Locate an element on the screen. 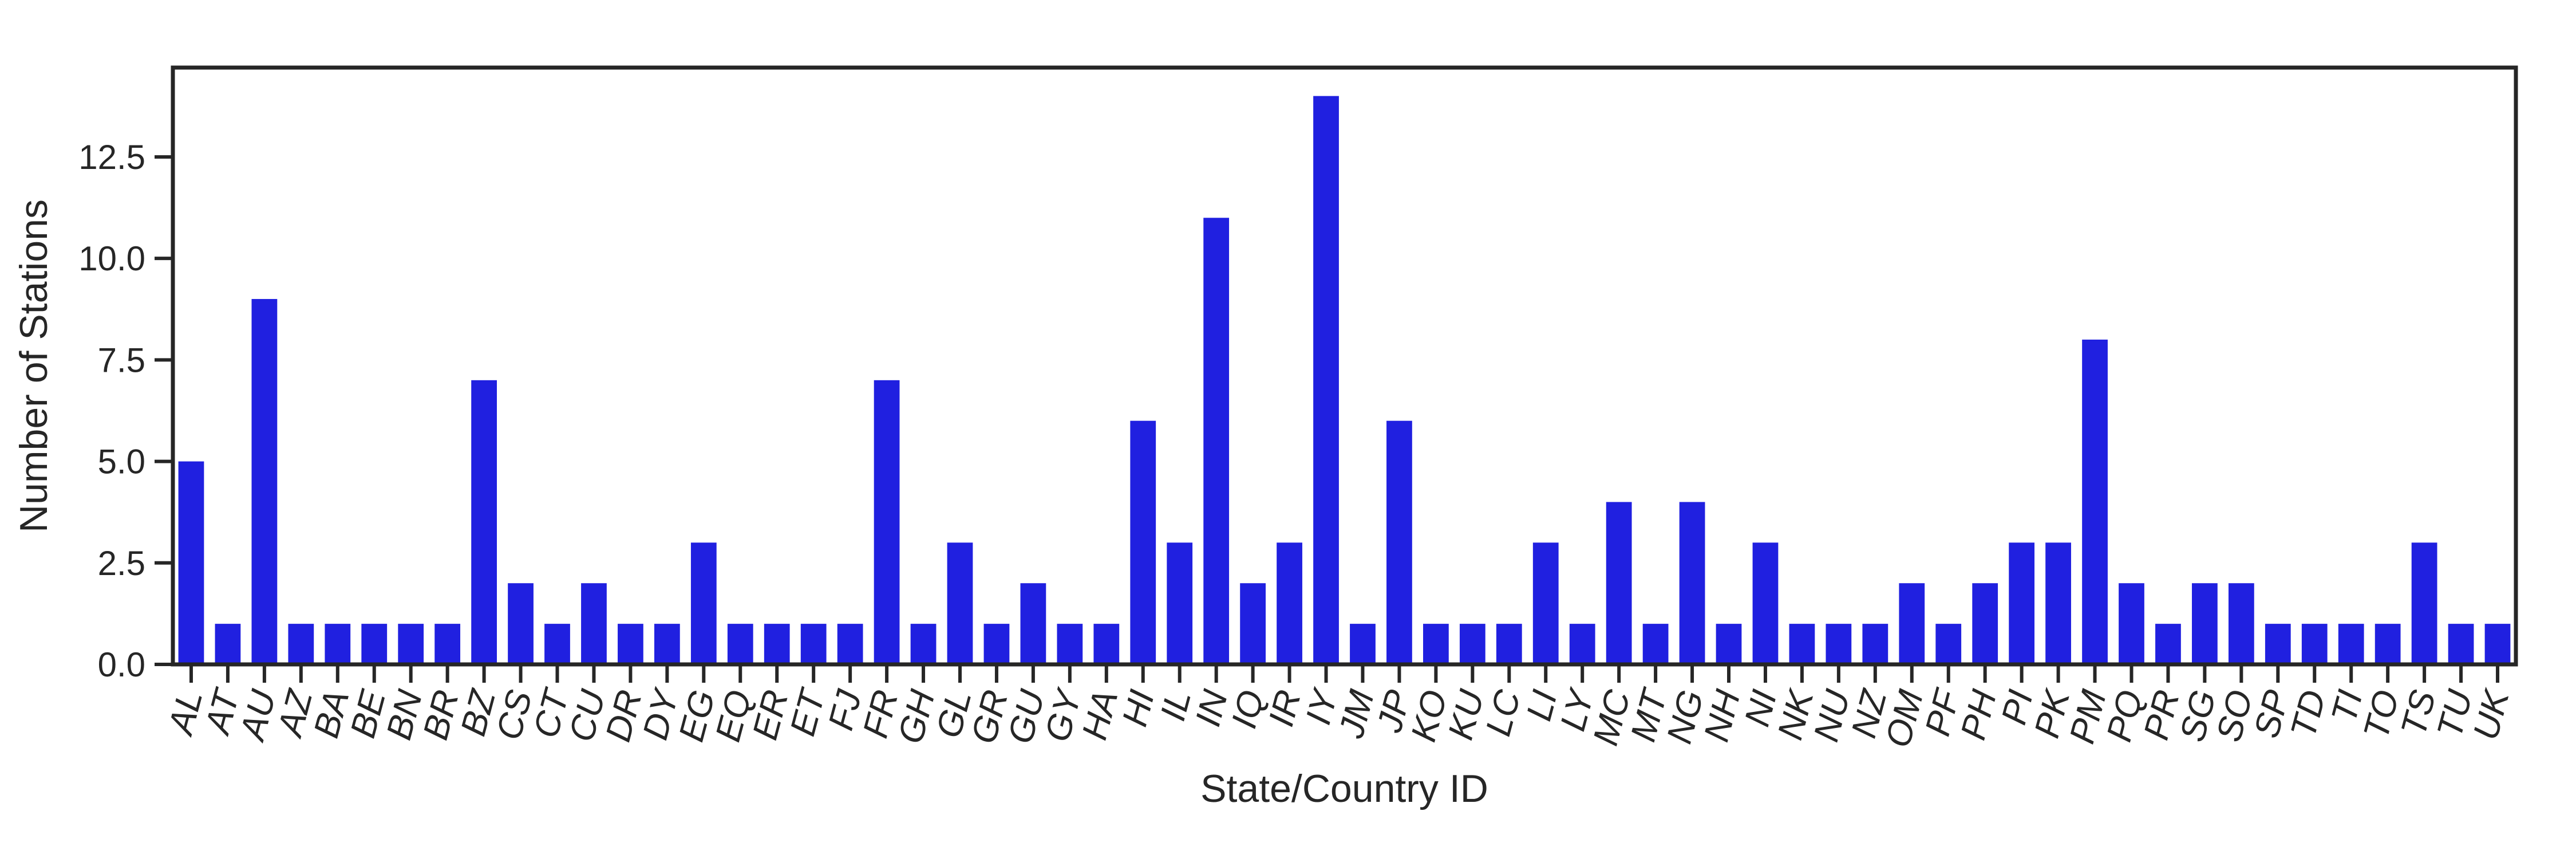 The width and height of the screenshot is (2576, 862). bar-td is located at coordinates (2314, 644).